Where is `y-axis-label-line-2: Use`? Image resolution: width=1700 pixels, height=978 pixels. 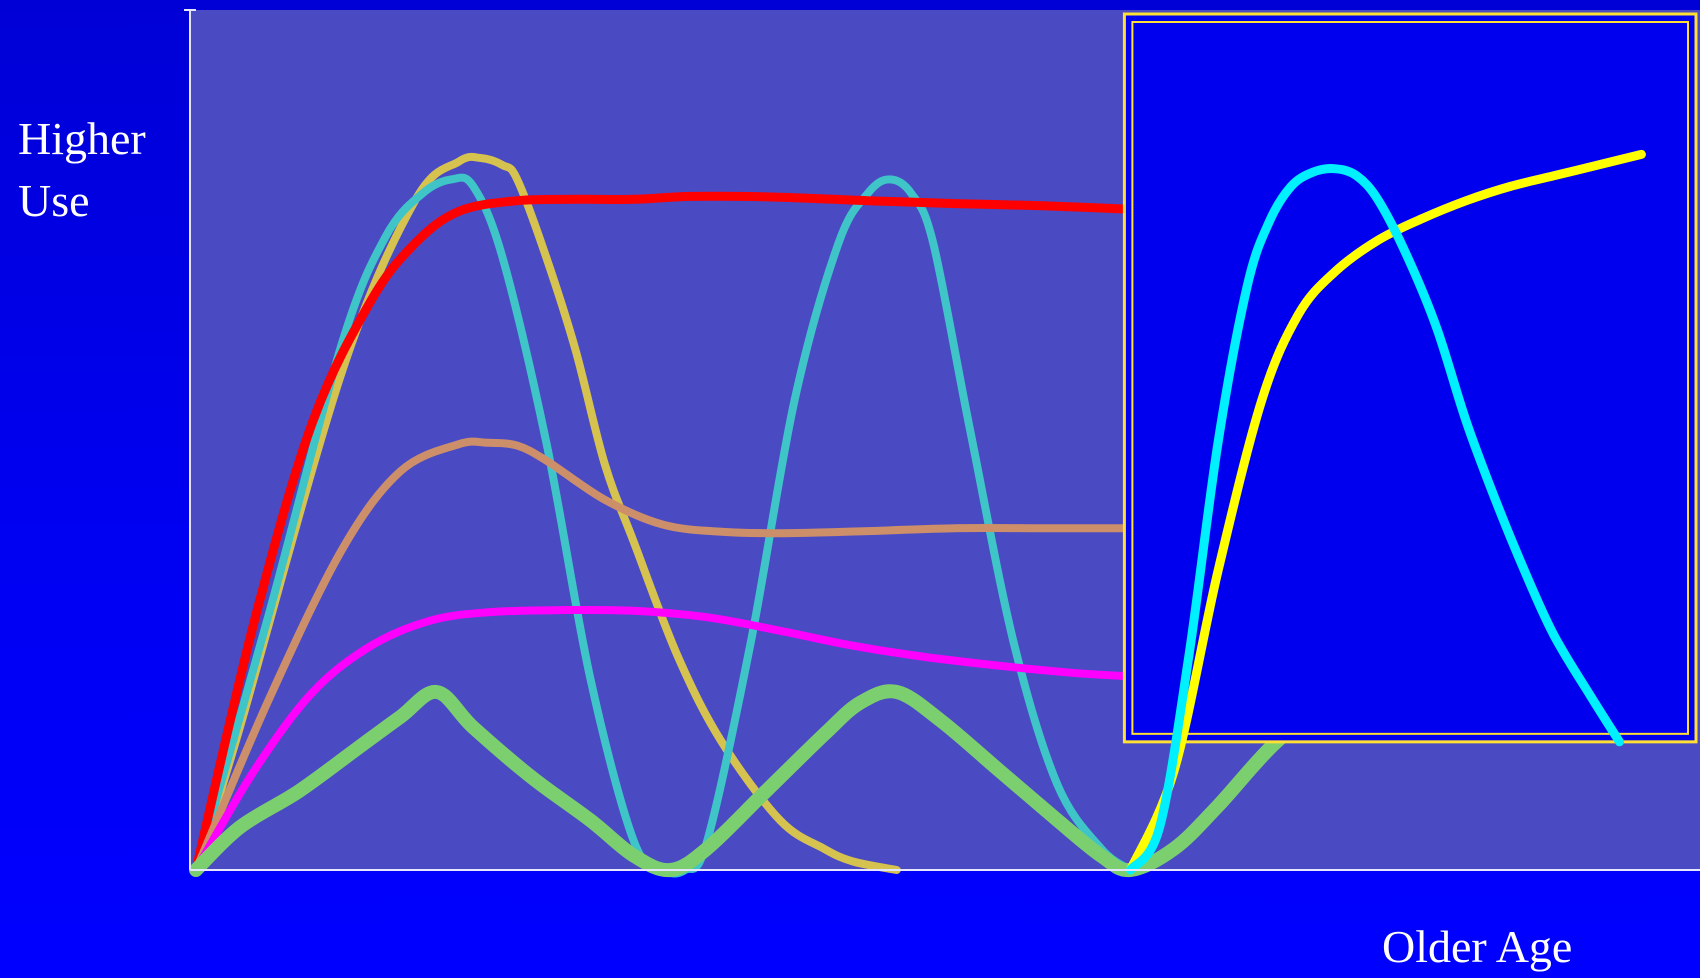
y-axis-label-line-2: Use is located at coordinates (54, 200).